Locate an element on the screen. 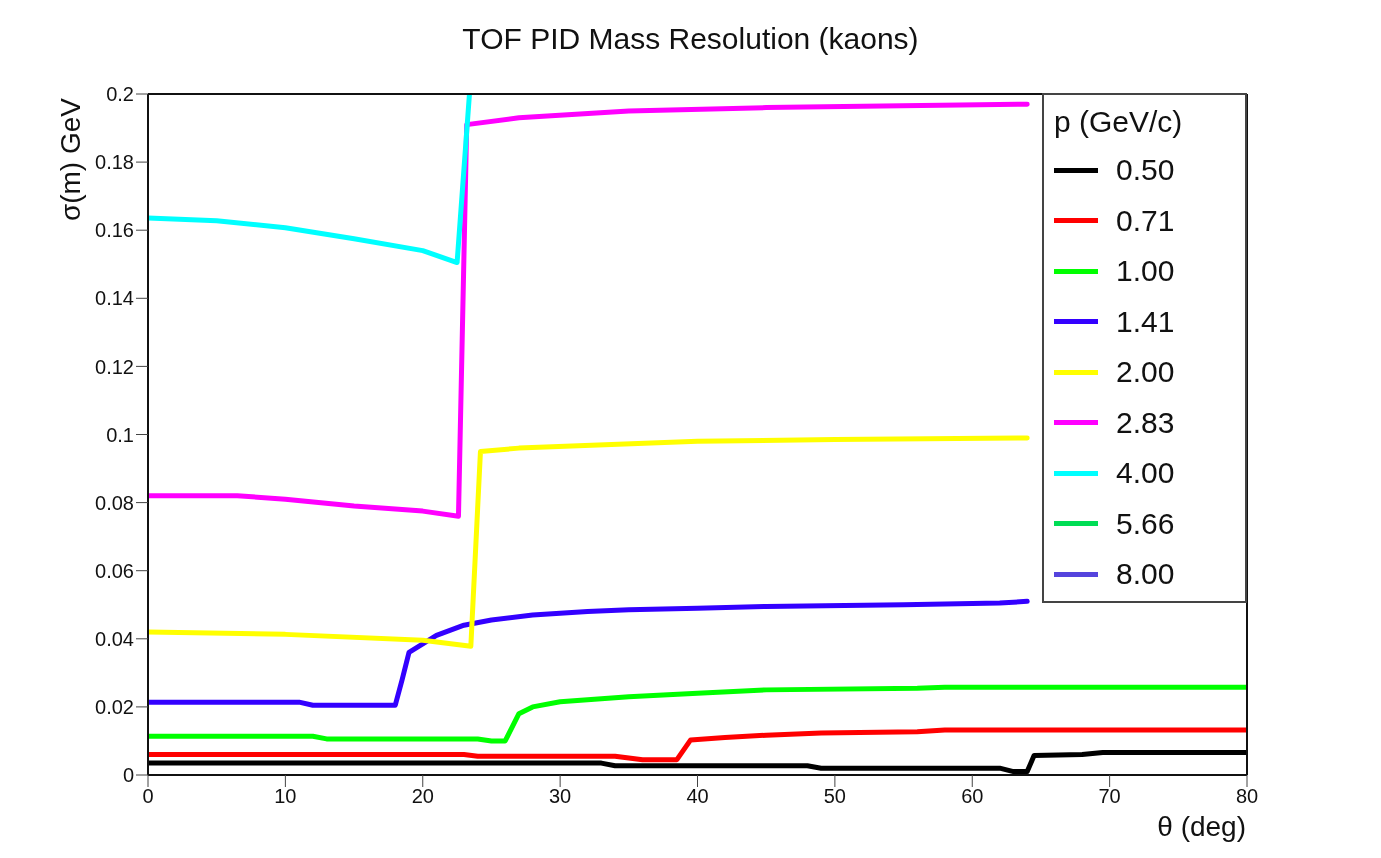 The image size is (1381, 858). y-axis-title: σ(m) GeV is located at coordinates (70, 159).